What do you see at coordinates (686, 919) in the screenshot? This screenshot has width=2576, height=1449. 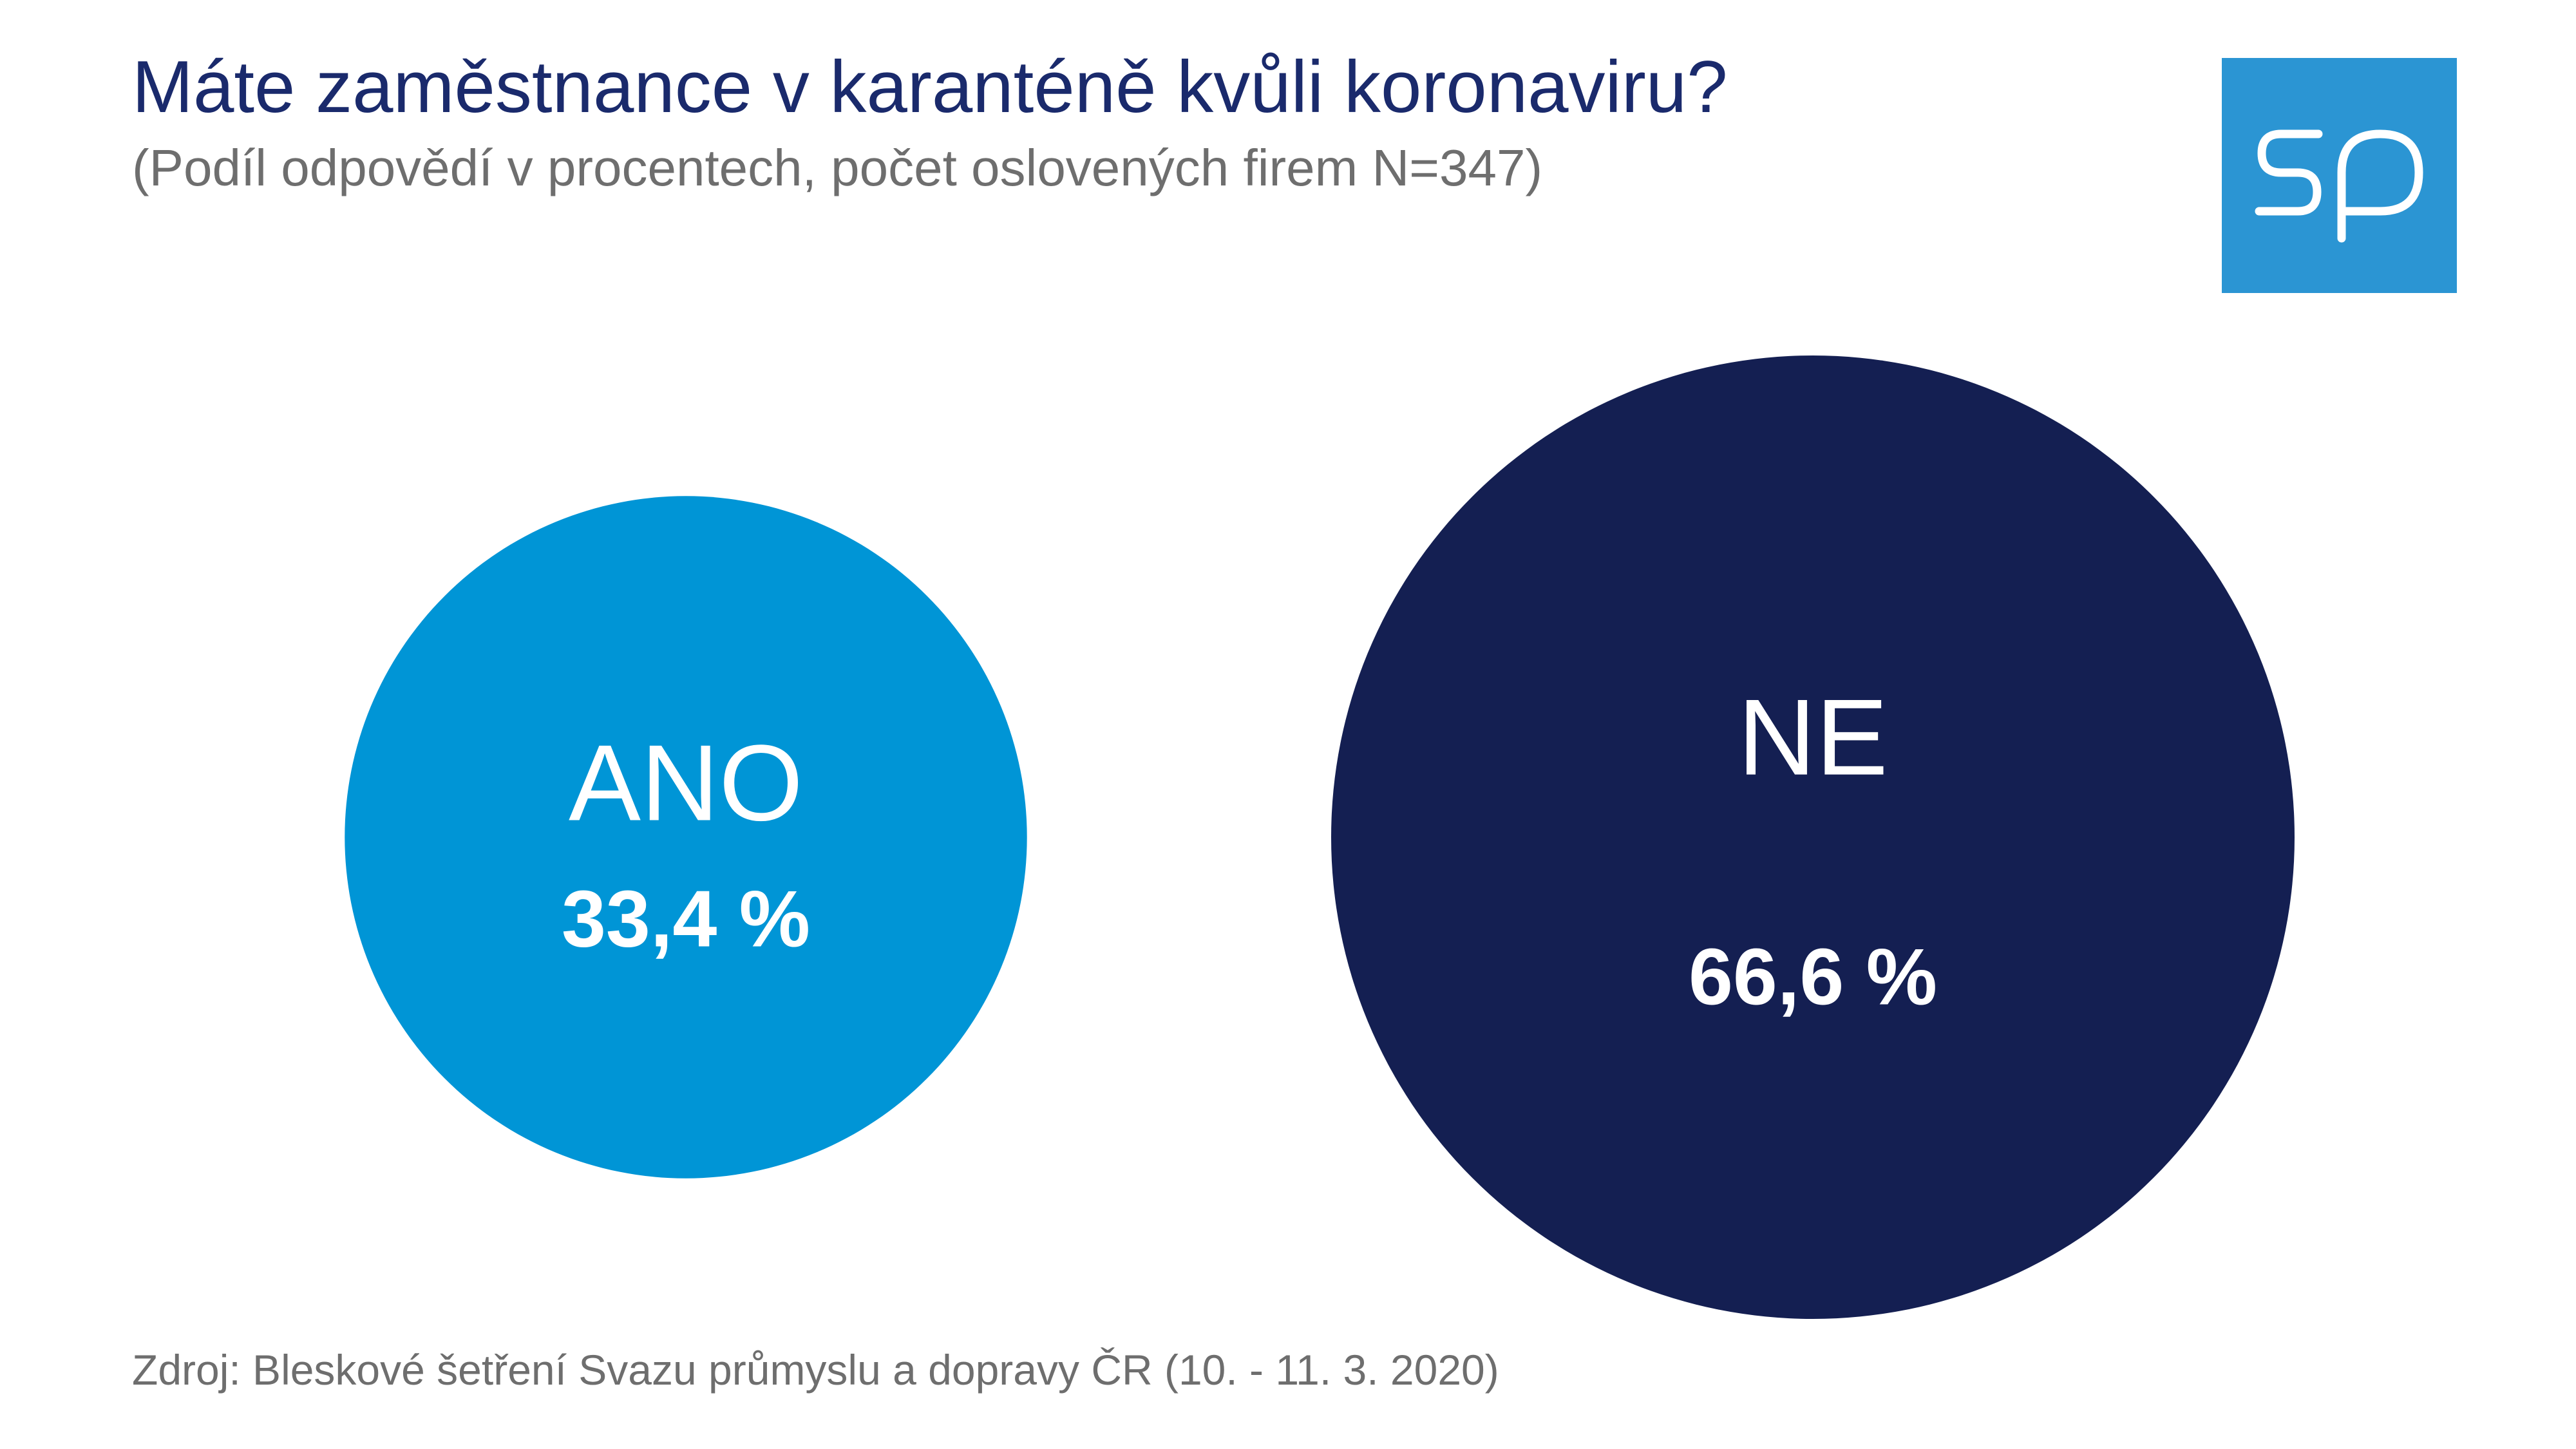 I see `value-label-ano: 33,4 %` at bounding box center [686, 919].